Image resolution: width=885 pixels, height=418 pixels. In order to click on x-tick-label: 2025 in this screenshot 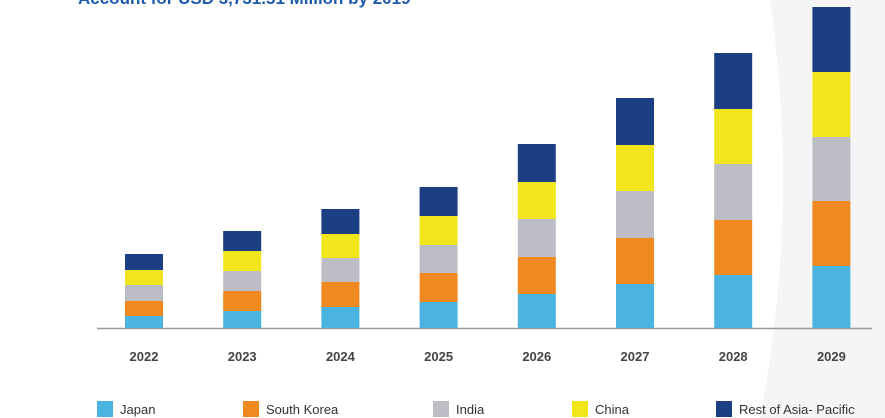, I will do `click(438, 356)`.